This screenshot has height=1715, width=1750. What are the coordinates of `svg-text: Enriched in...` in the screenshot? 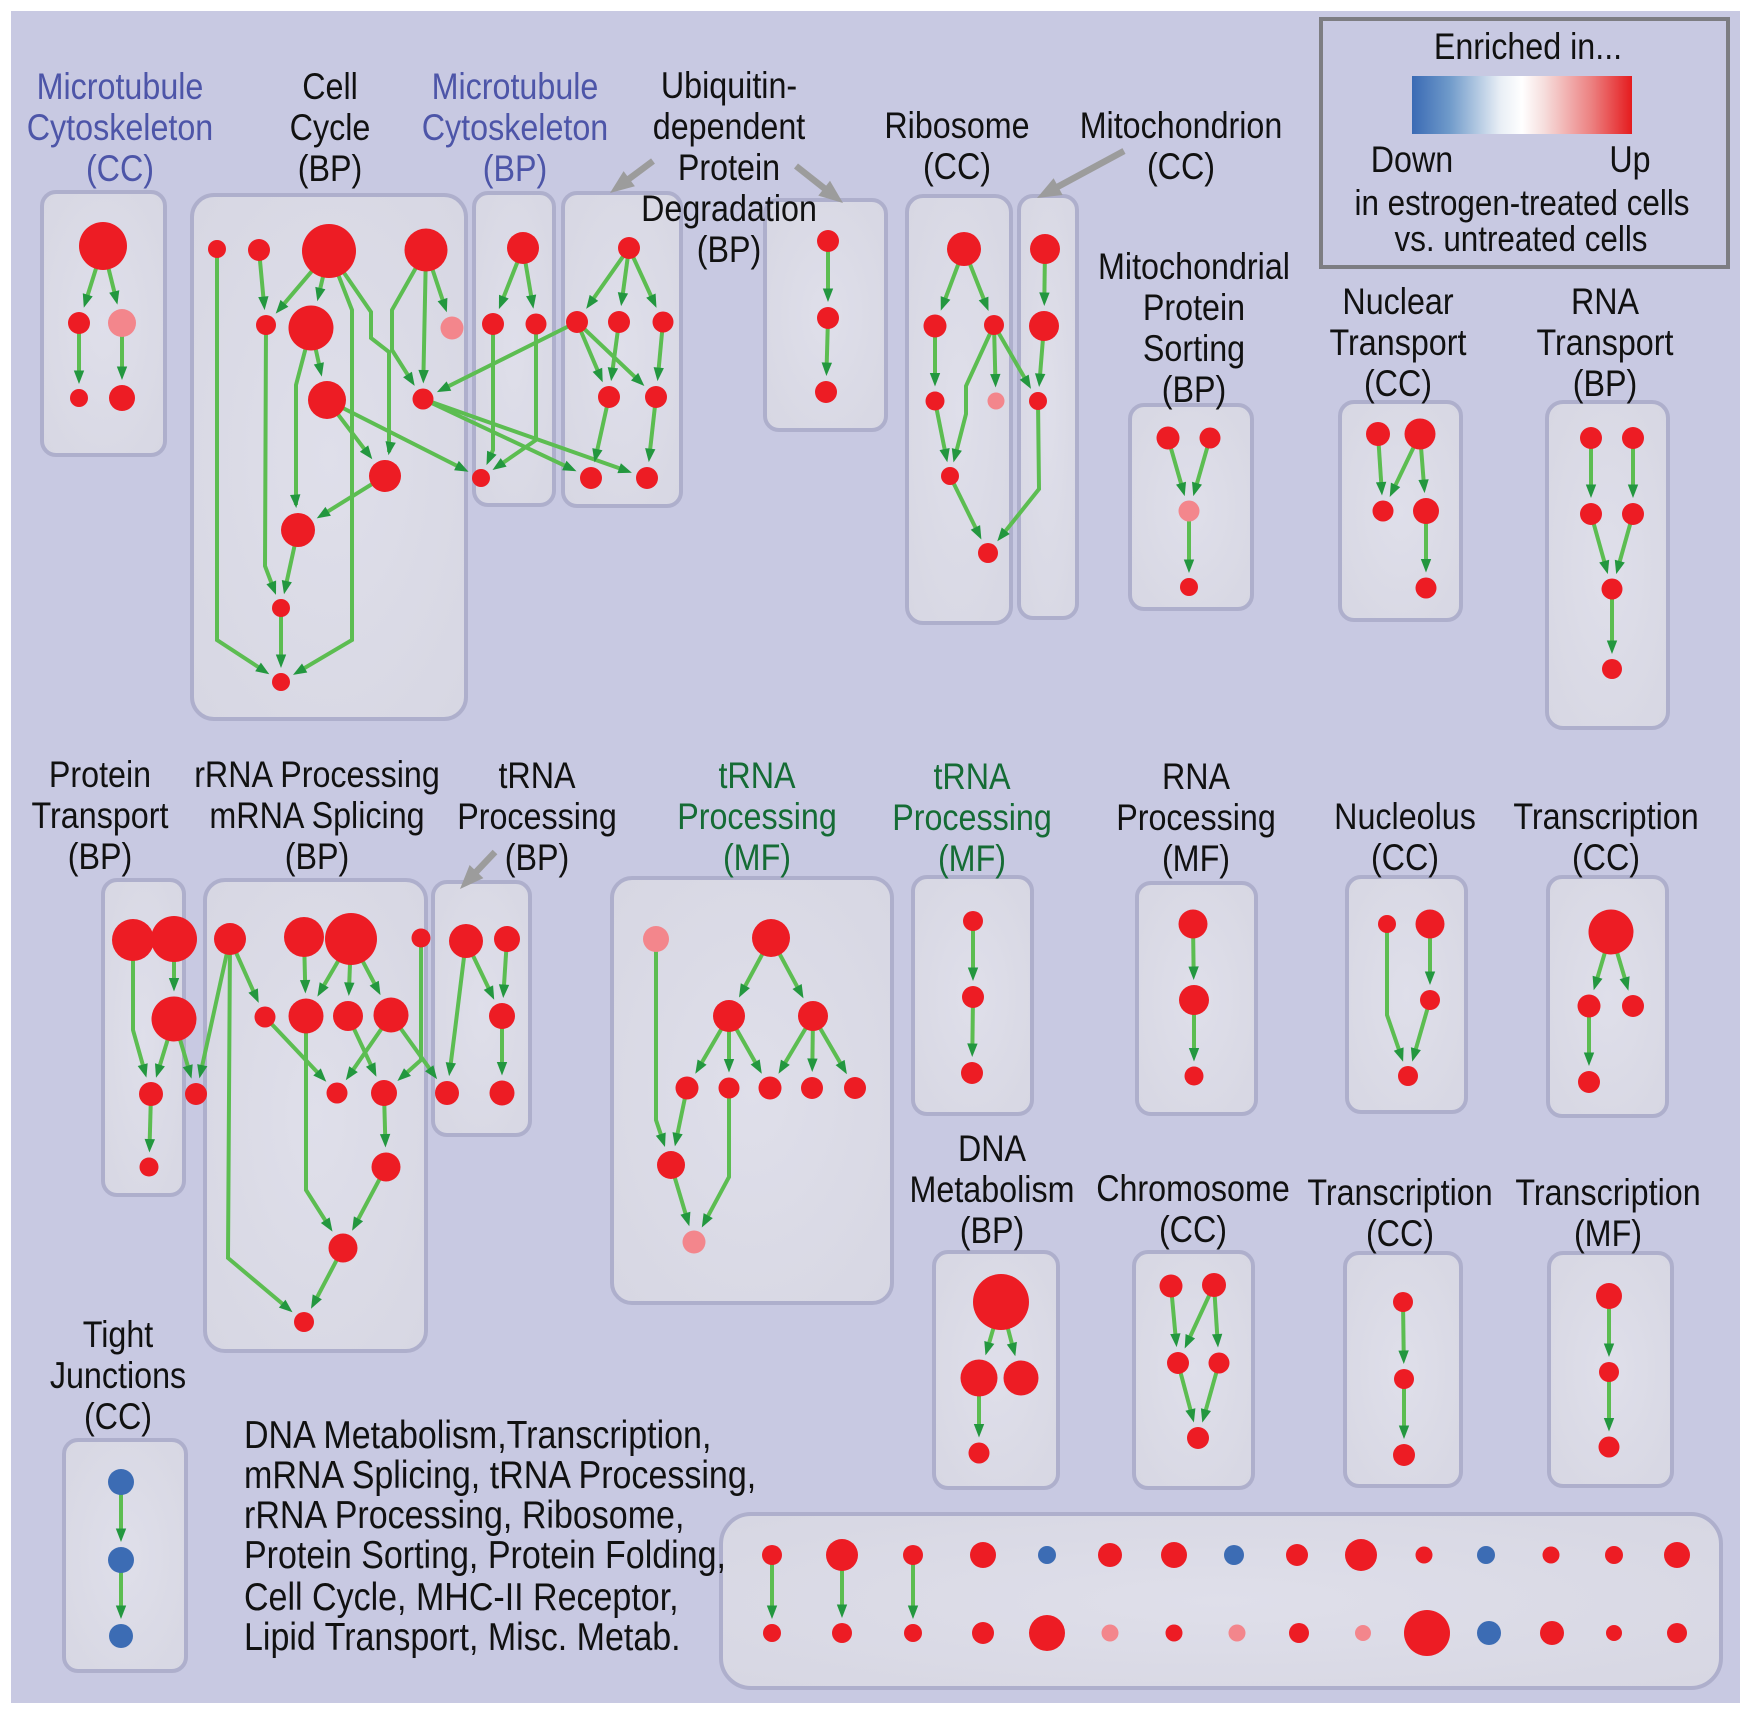 It's located at (1528, 46).